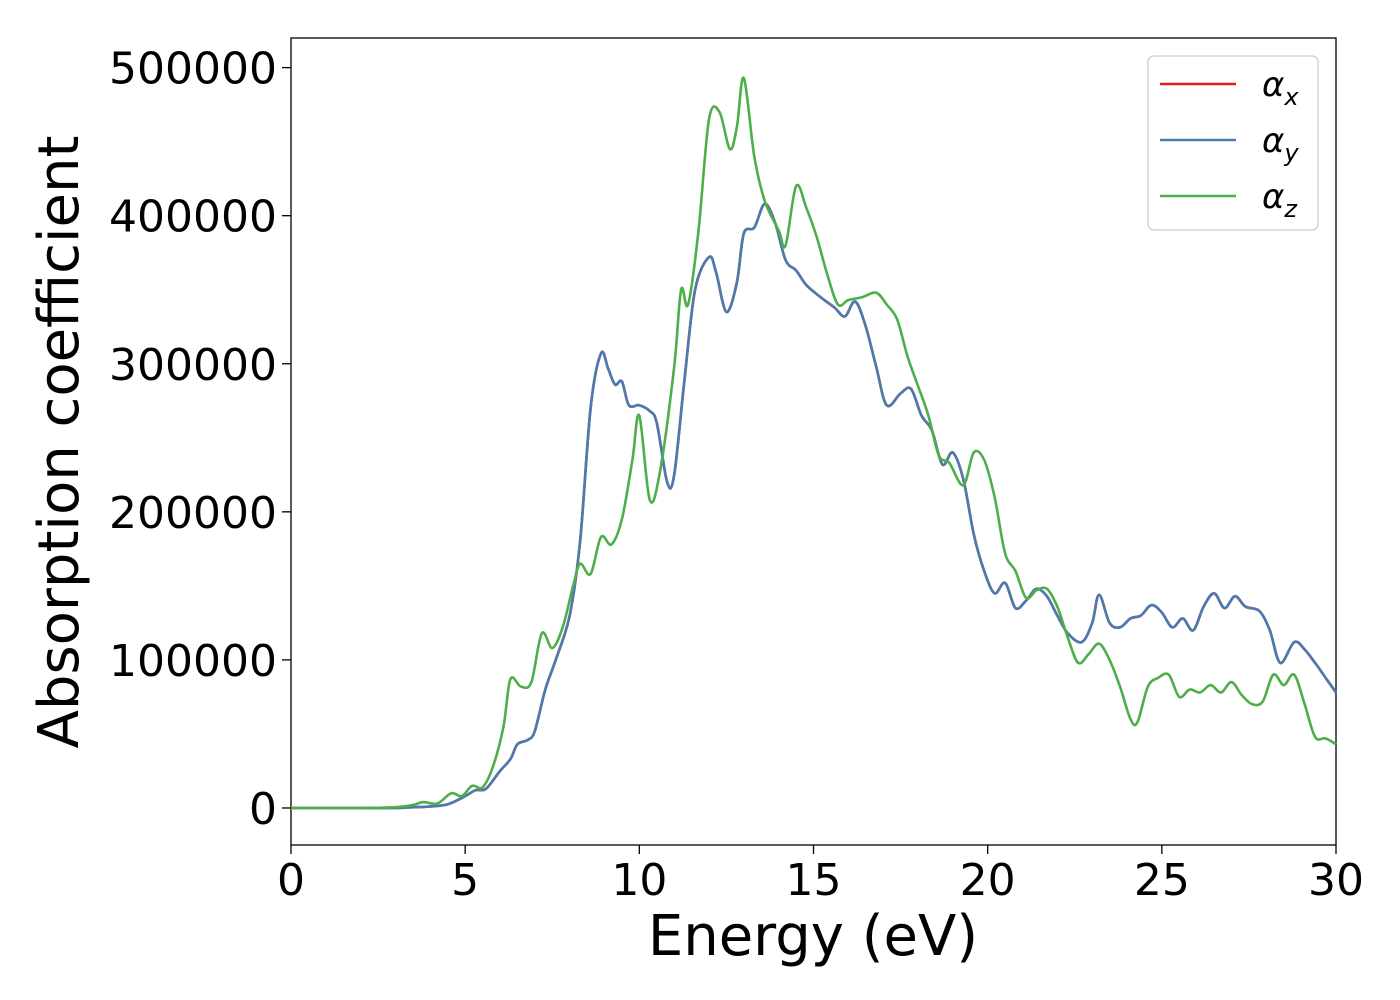 Image resolution: width=1400 pixels, height=1000 pixels. Describe the element at coordinates (193, 69) in the screenshot. I see `y-tick-label: 500000` at that location.